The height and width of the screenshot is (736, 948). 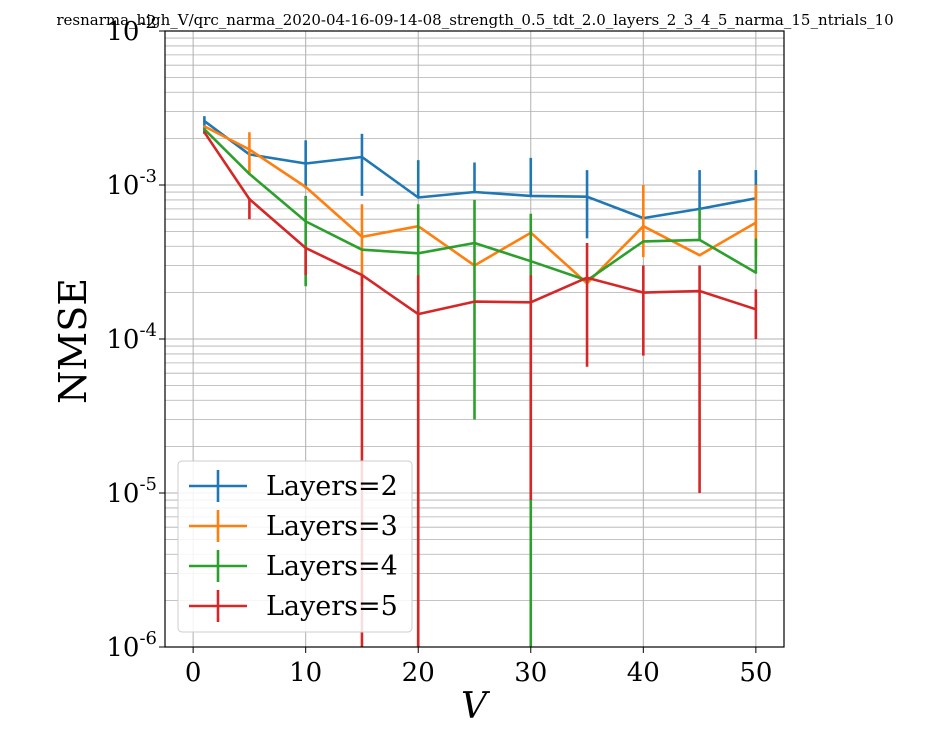 I want to click on legend-items: Layers=2 Layers=3 Layers=4 Layers=5, so click(x=293, y=546).